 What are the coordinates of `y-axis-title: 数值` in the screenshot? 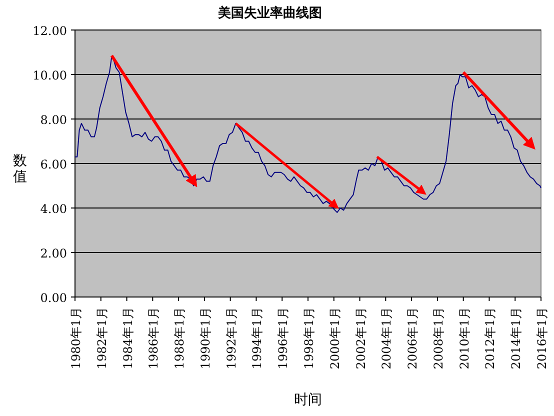 It's located at (20, 169).